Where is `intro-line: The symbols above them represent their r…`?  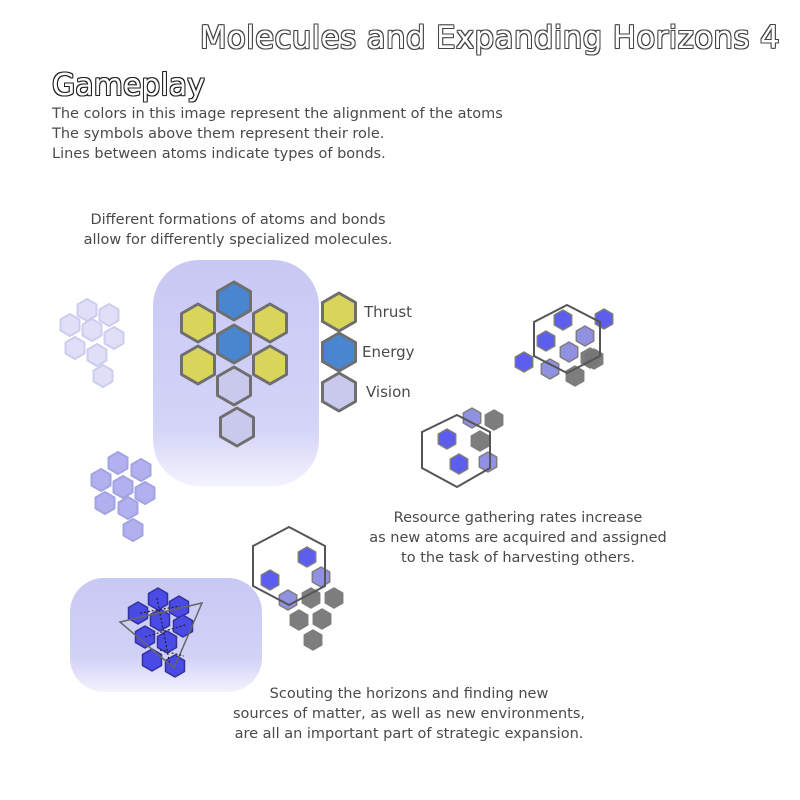 intro-line: The symbols above them represent their r… is located at coordinates (218, 134).